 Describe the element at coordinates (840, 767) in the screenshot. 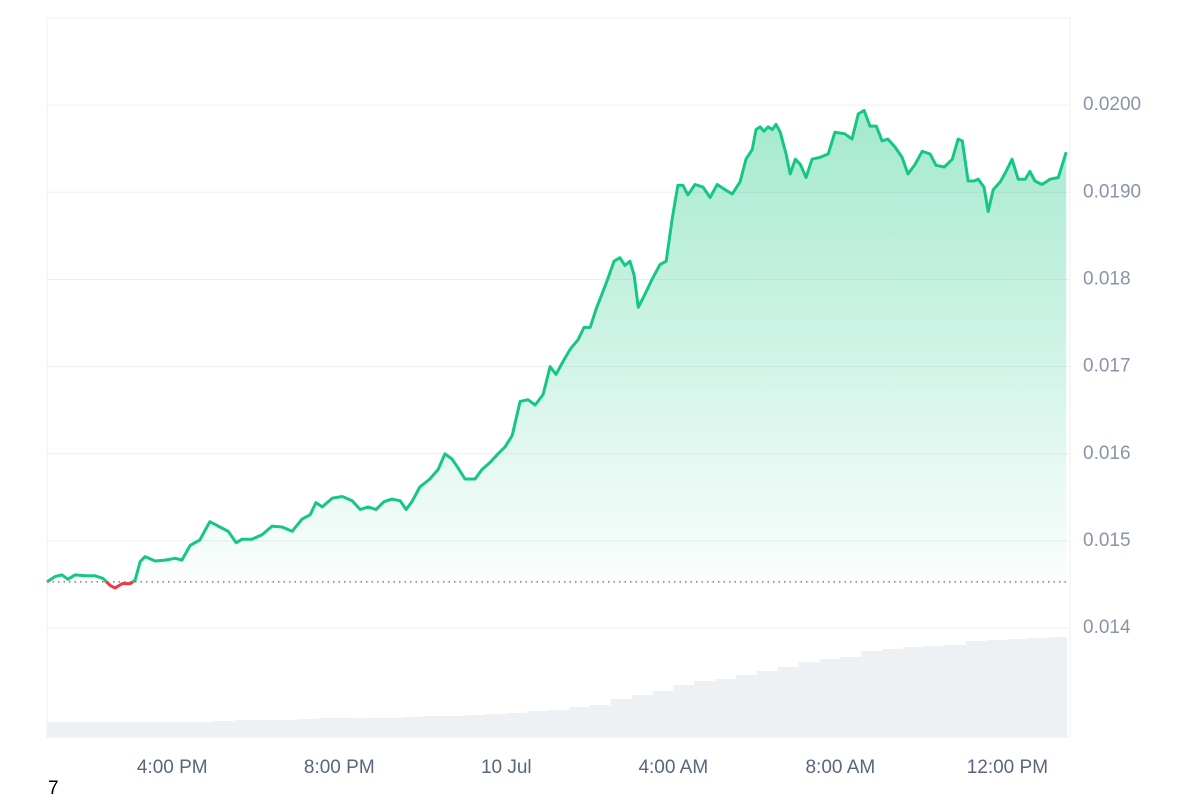

I see `x-tick-label: 8:00 AM` at that location.